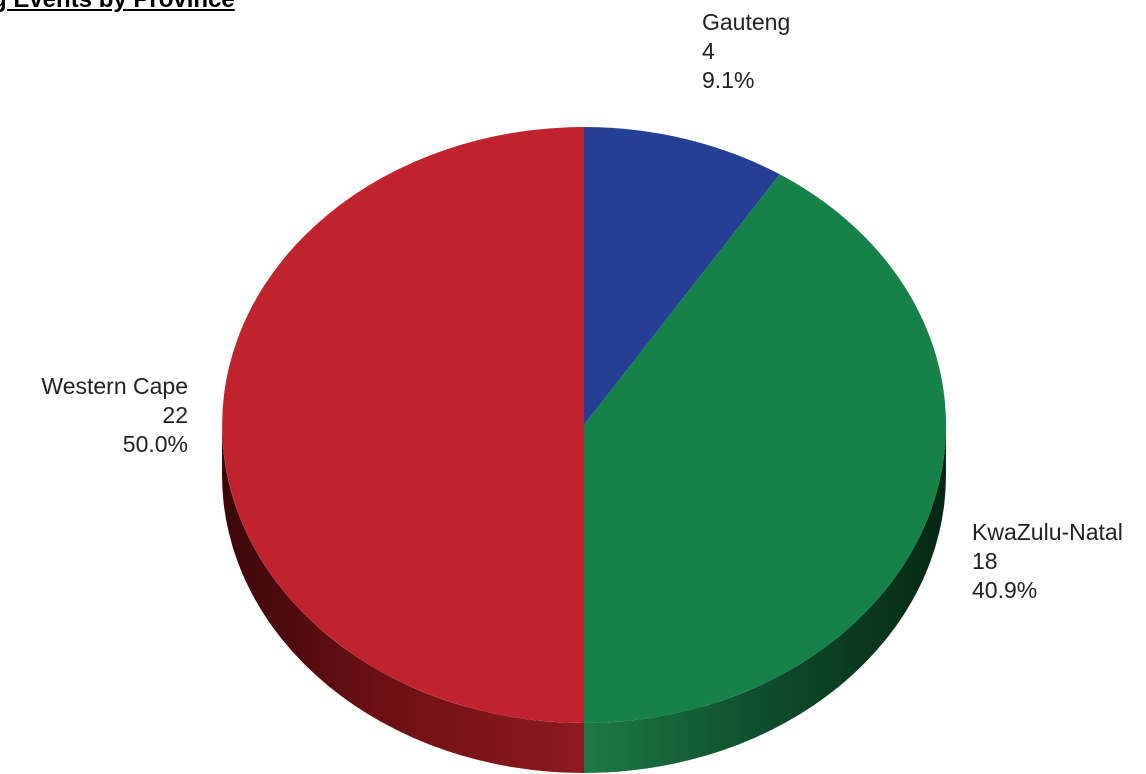  Describe the element at coordinates (1047, 532) in the screenshot. I see `slice-label-kwazulu-natal-name: KwaZulu-Natal` at that location.